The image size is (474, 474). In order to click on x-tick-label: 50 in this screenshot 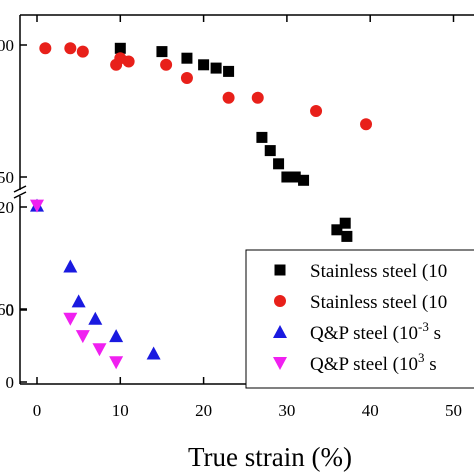, I will do `click(453, 410)`.